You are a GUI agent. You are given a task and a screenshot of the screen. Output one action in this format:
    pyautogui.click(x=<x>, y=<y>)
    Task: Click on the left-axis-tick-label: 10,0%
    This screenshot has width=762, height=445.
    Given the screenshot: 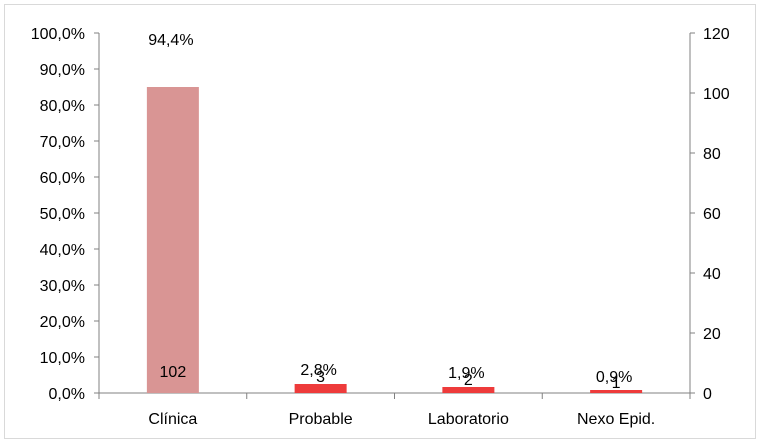 What is the action you would take?
    pyautogui.click(x=62, y=358)
    